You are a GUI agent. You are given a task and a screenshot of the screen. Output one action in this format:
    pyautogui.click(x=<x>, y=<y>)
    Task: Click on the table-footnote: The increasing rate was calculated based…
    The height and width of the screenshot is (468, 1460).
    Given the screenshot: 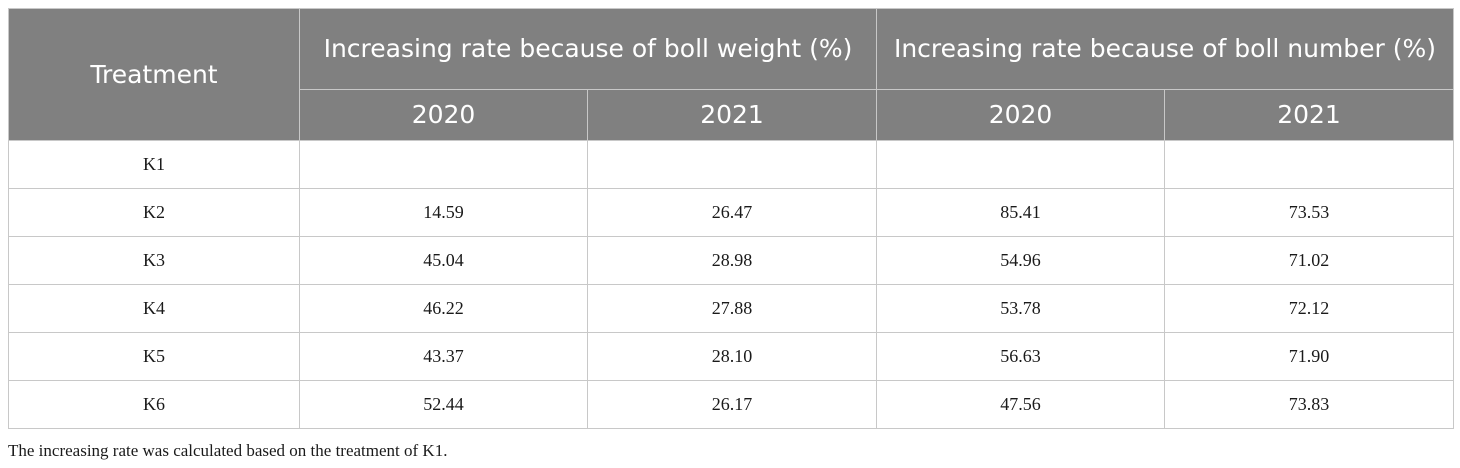 What is the action you would take?
    pyautogui.click(x=228, y=450)
    